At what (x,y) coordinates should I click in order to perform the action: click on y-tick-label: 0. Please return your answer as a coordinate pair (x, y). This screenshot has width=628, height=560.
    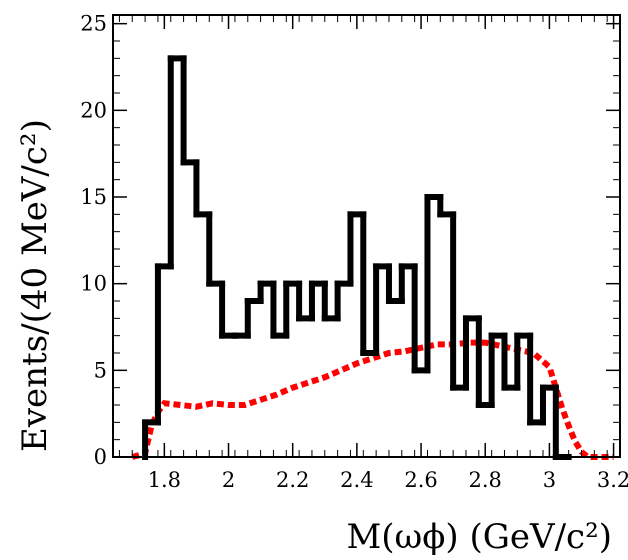
    Looking at the image, I should click on (100, 457).